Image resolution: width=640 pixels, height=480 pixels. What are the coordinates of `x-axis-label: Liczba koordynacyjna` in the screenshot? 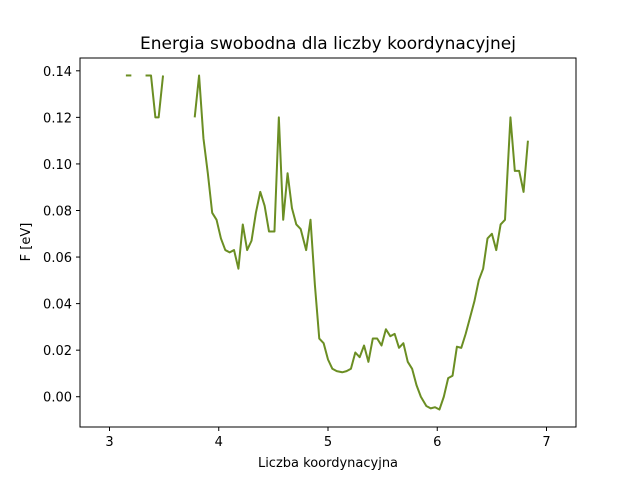 It's located at (328, 463).